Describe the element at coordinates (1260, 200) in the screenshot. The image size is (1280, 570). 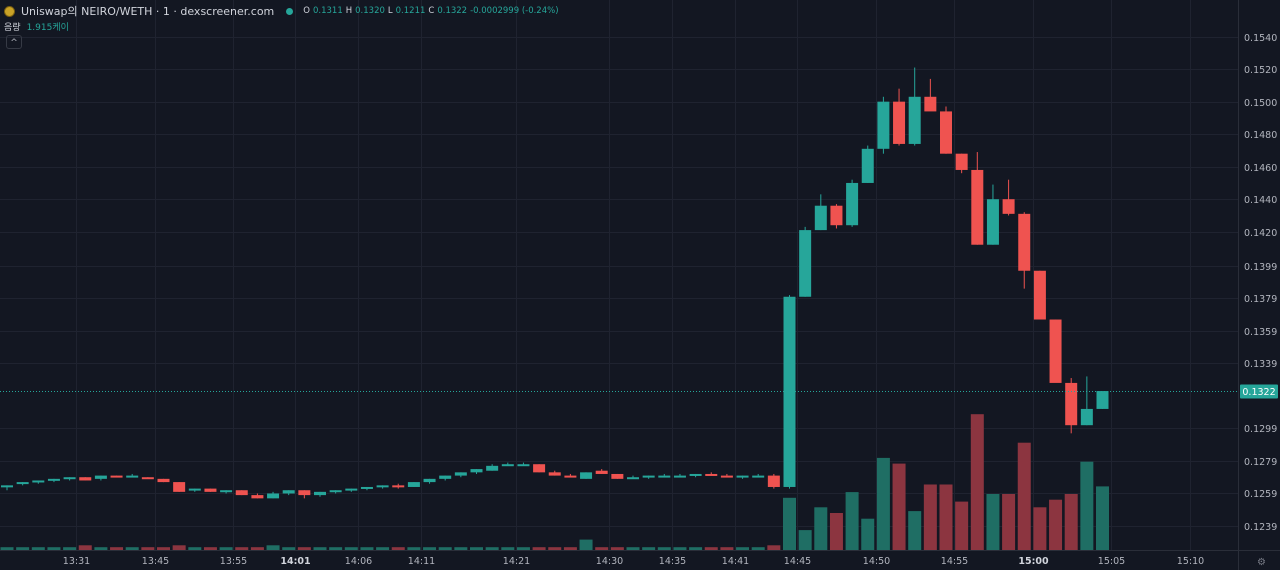
I see `price-tick-label: 0.1440` at that location.